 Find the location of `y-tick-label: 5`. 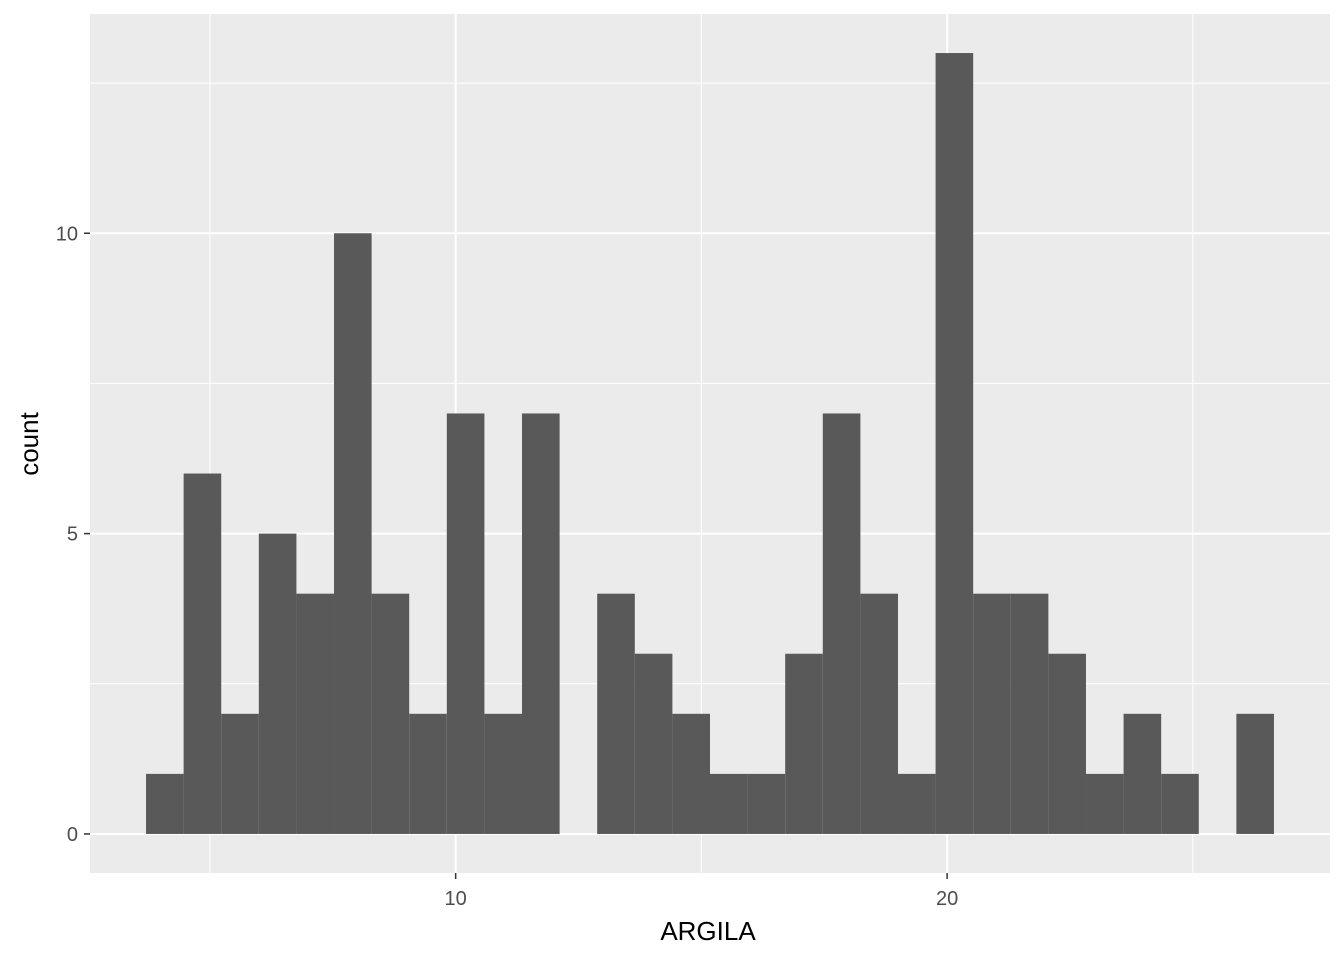

y-tick-label: 5 is located at coordinates (72, 535).